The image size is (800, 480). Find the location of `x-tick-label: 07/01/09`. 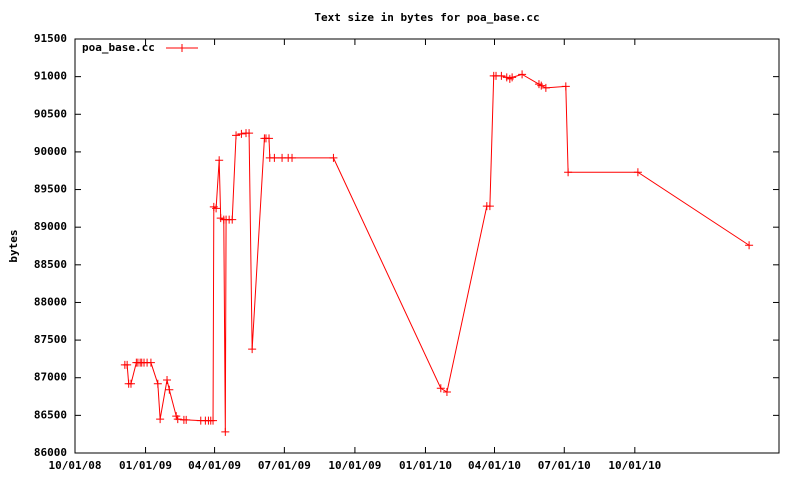

x-tick-label: 07/01/09 is located at coordinates (284, 465).